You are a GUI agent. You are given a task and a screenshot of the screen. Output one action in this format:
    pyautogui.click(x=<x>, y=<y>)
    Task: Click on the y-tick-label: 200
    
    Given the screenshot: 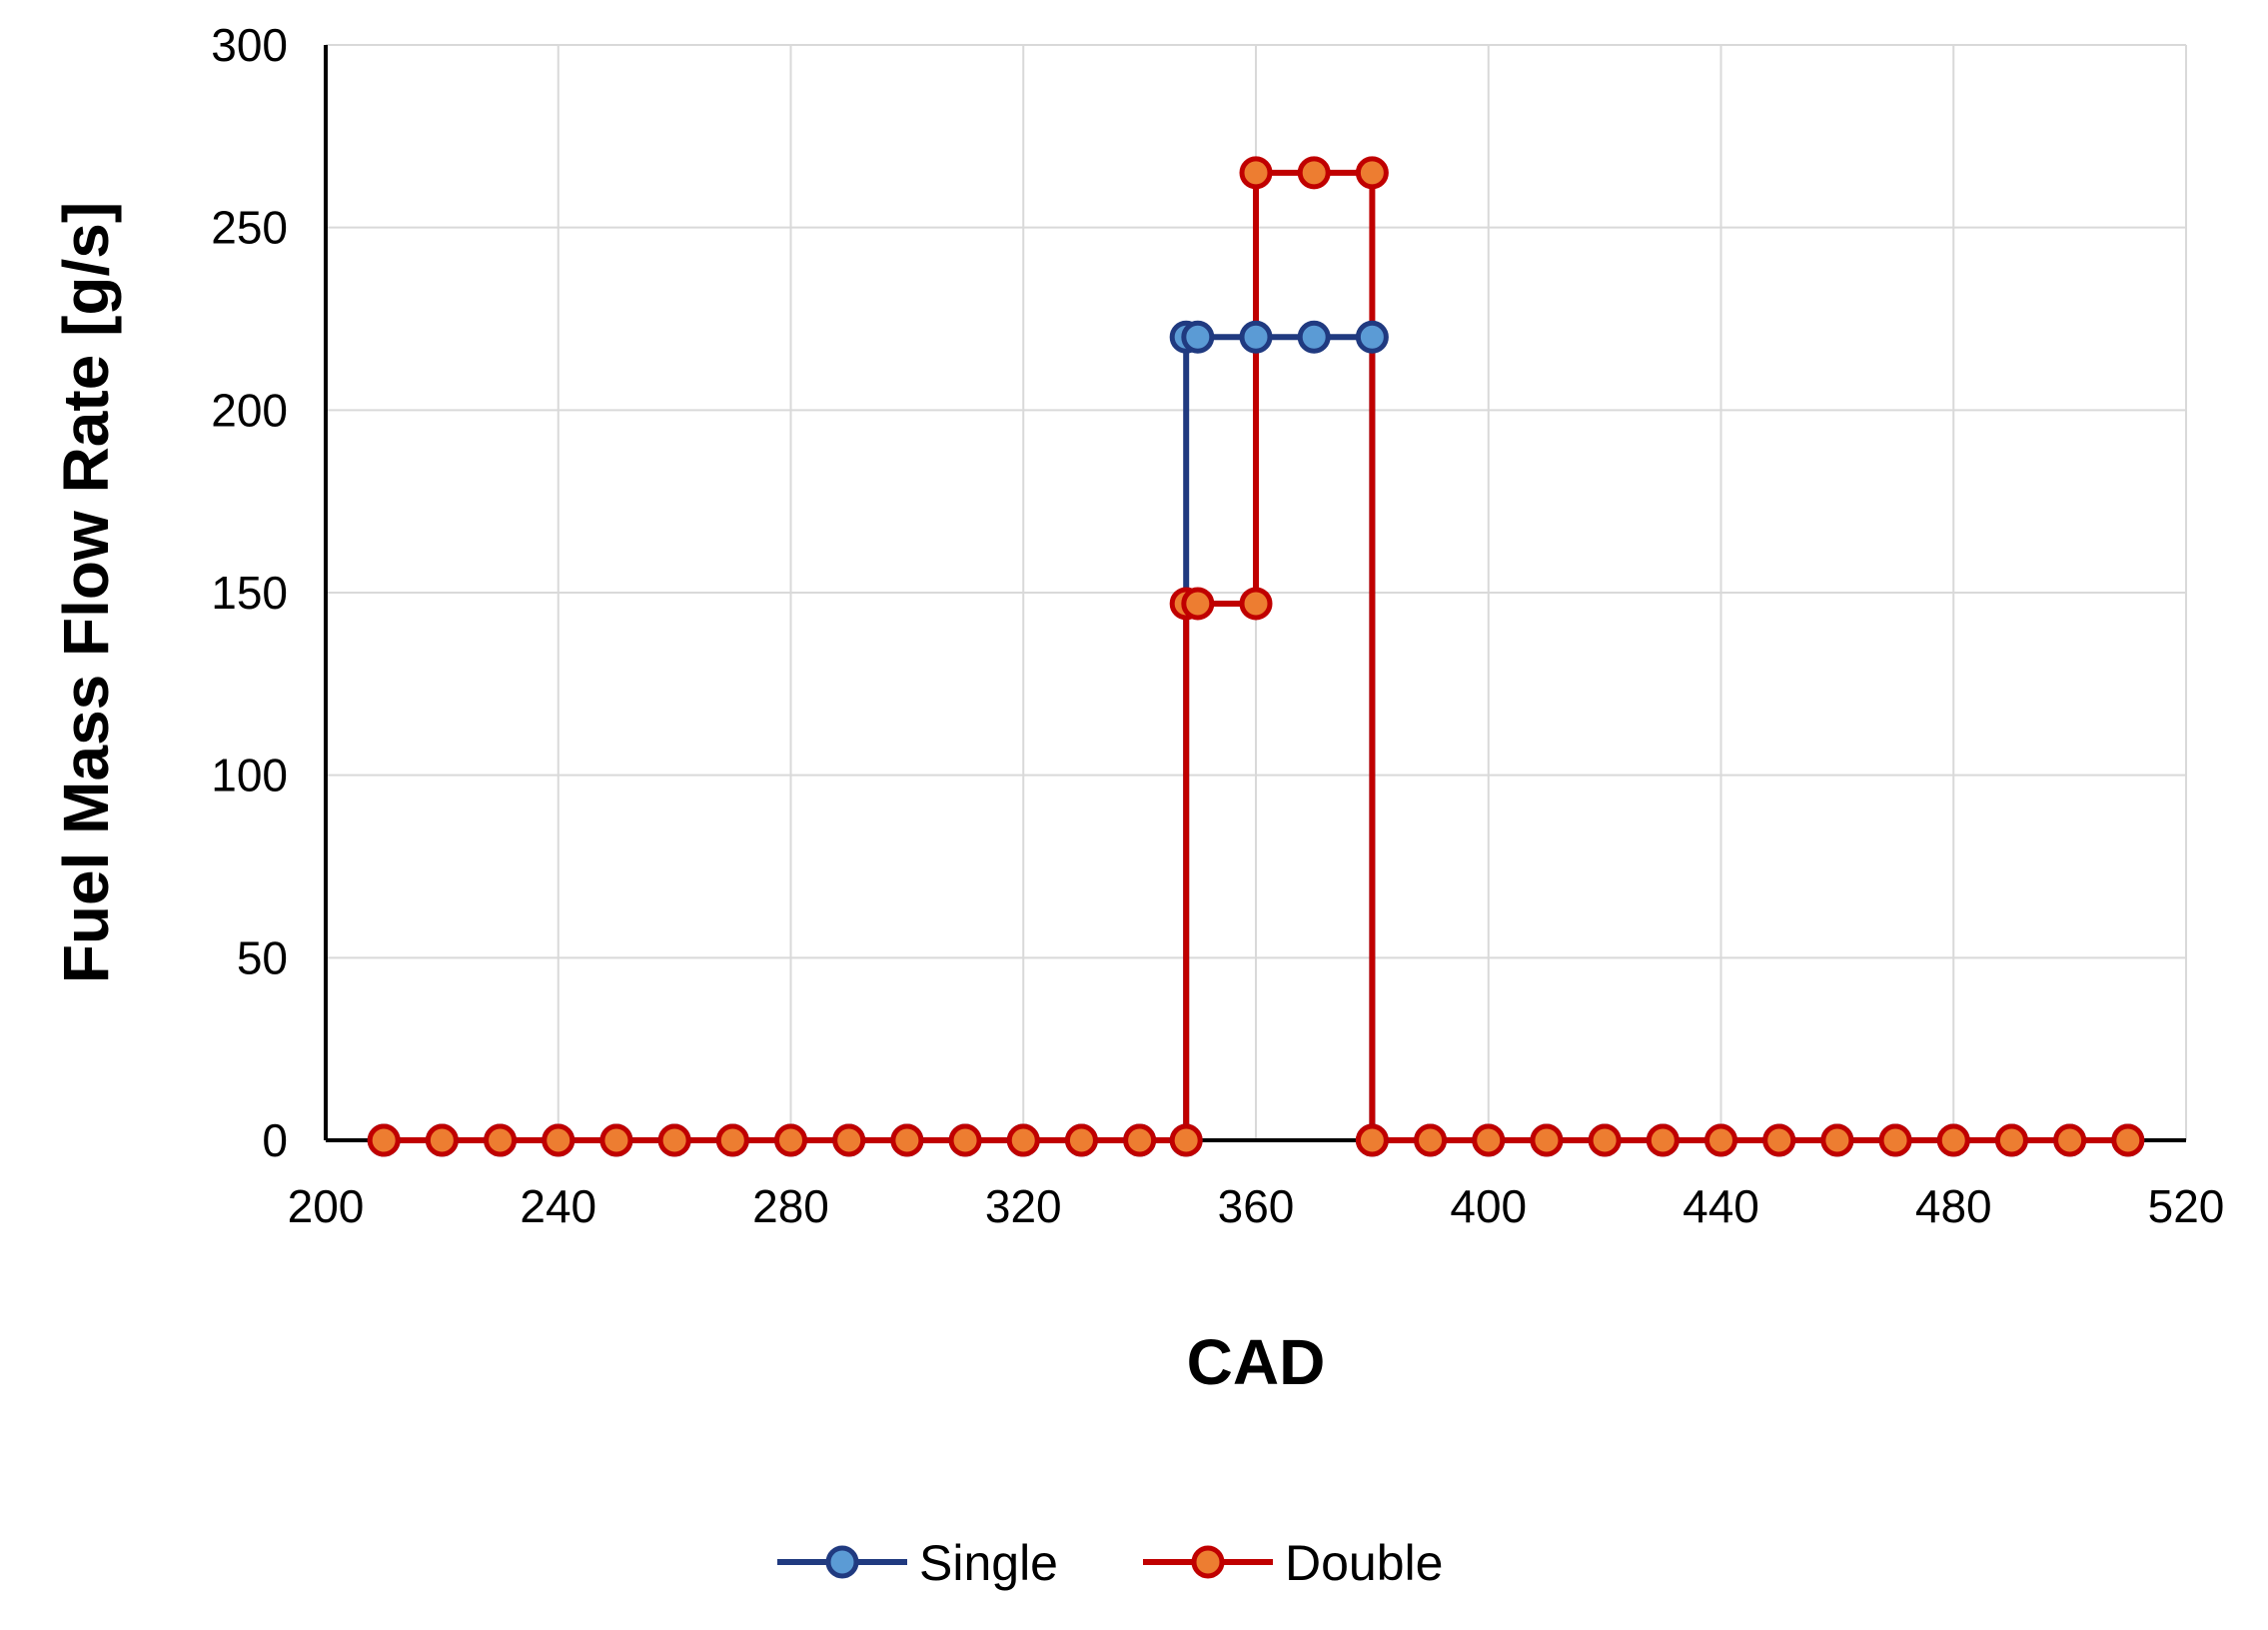 What is the action you would take?
    pyautogui.click(x=249, y=410)
    